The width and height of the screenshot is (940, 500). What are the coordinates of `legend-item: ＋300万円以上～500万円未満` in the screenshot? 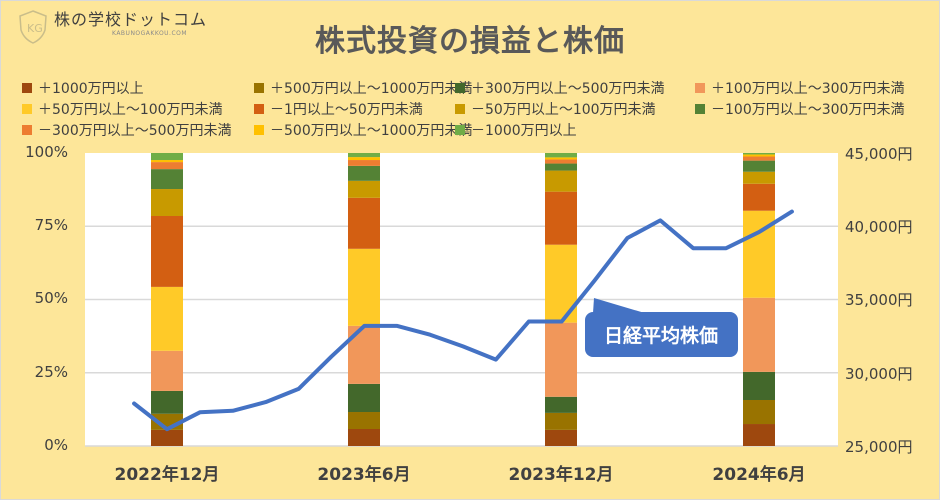 It's located at (559, 88).